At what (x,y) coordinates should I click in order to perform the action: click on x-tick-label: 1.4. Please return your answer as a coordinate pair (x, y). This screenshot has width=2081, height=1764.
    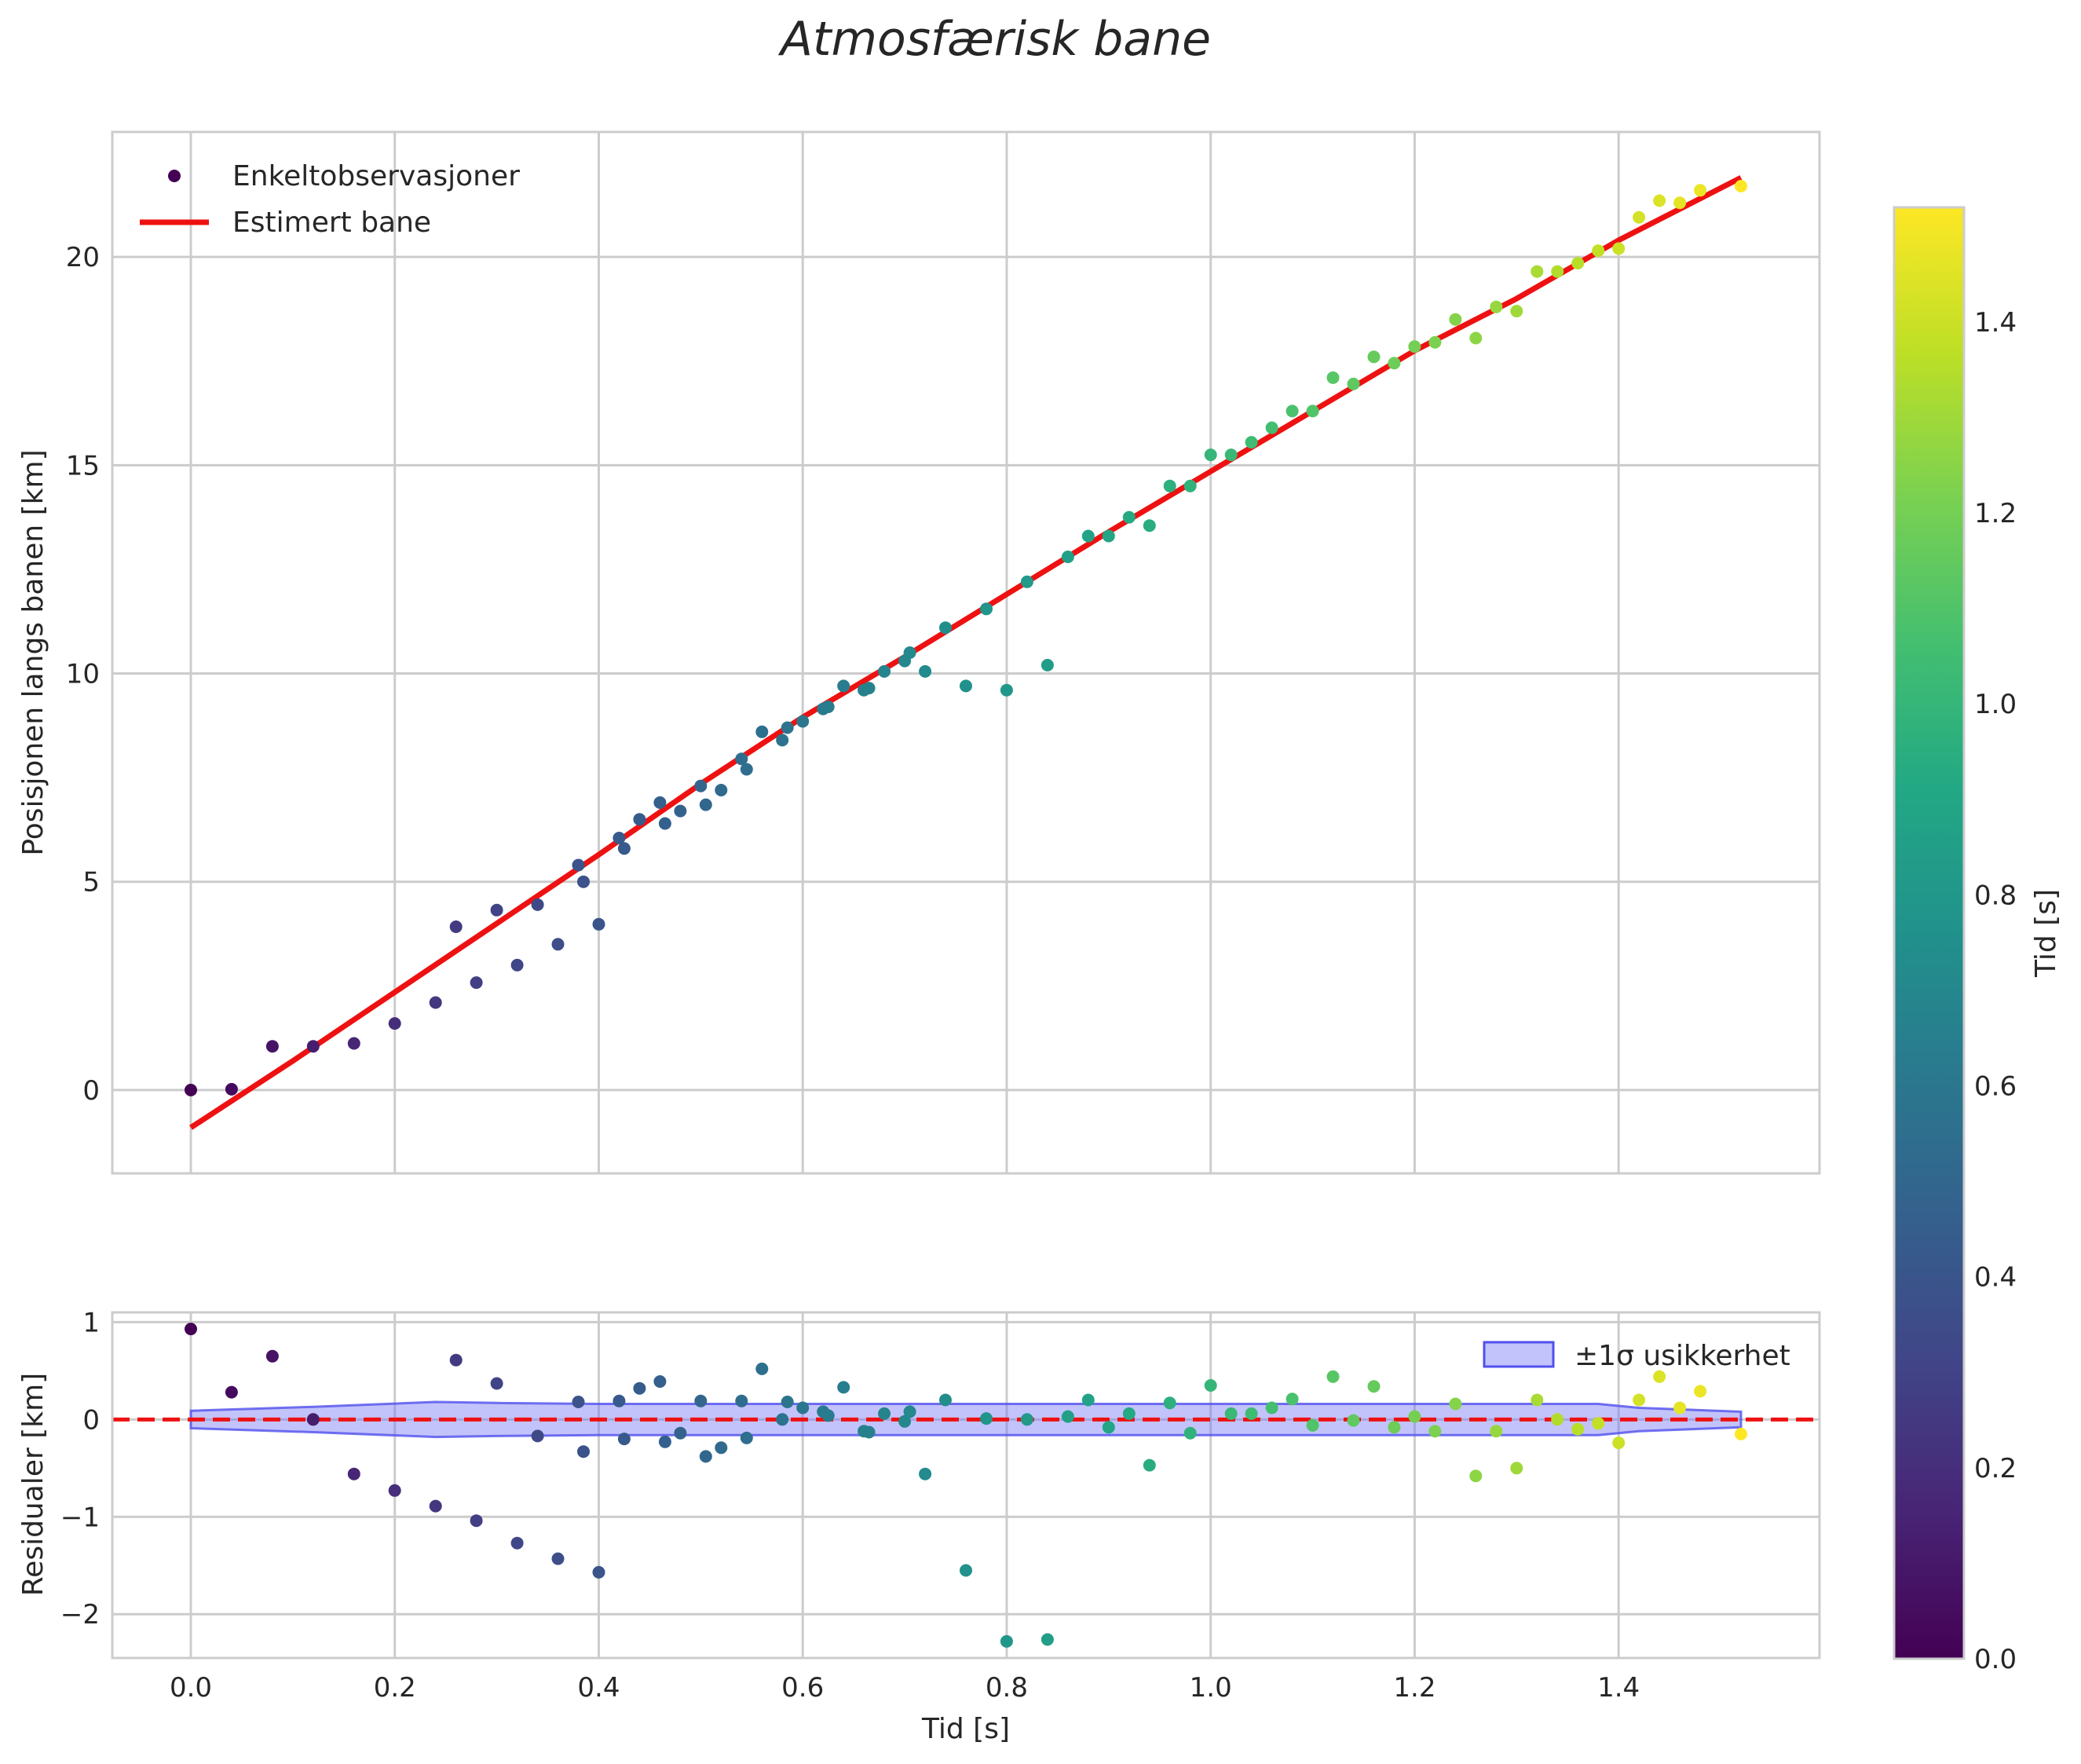
    Looking at the image, I should click on (1618, 1688).